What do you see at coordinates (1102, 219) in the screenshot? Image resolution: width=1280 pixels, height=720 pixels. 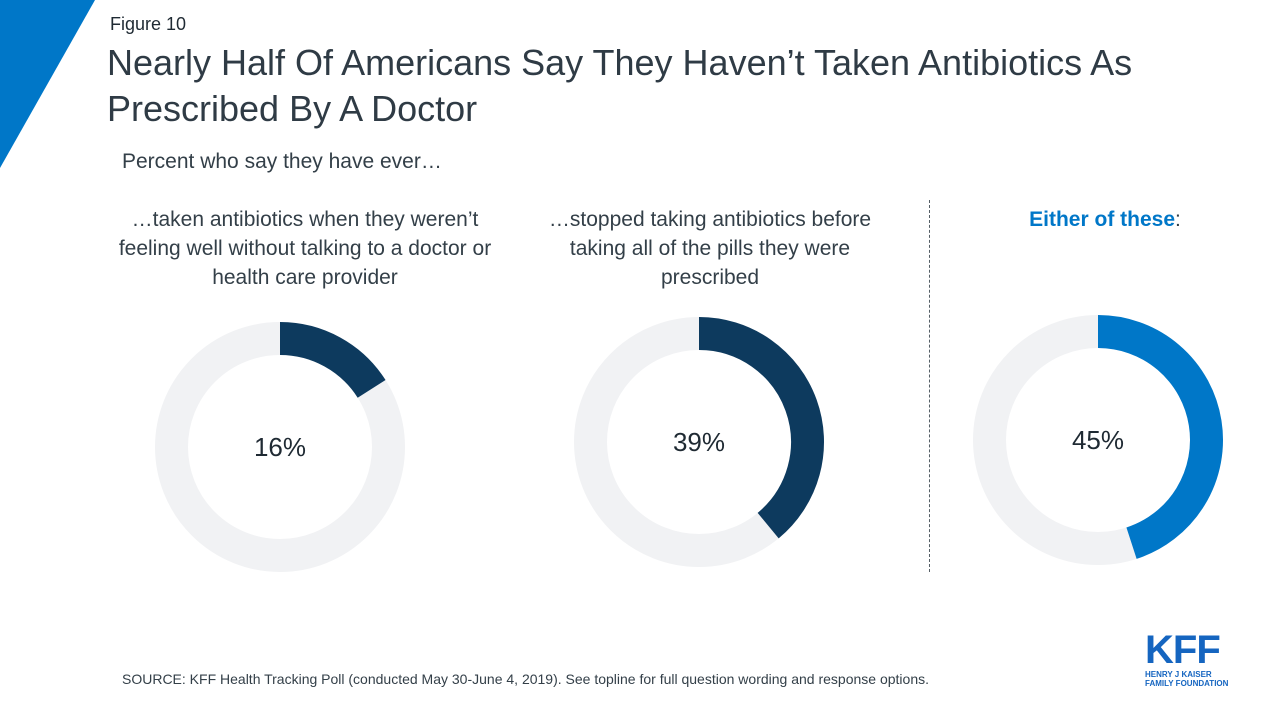 I see `panel-3-label-emphasis: Either of these` at bounding box center [1102, 219].